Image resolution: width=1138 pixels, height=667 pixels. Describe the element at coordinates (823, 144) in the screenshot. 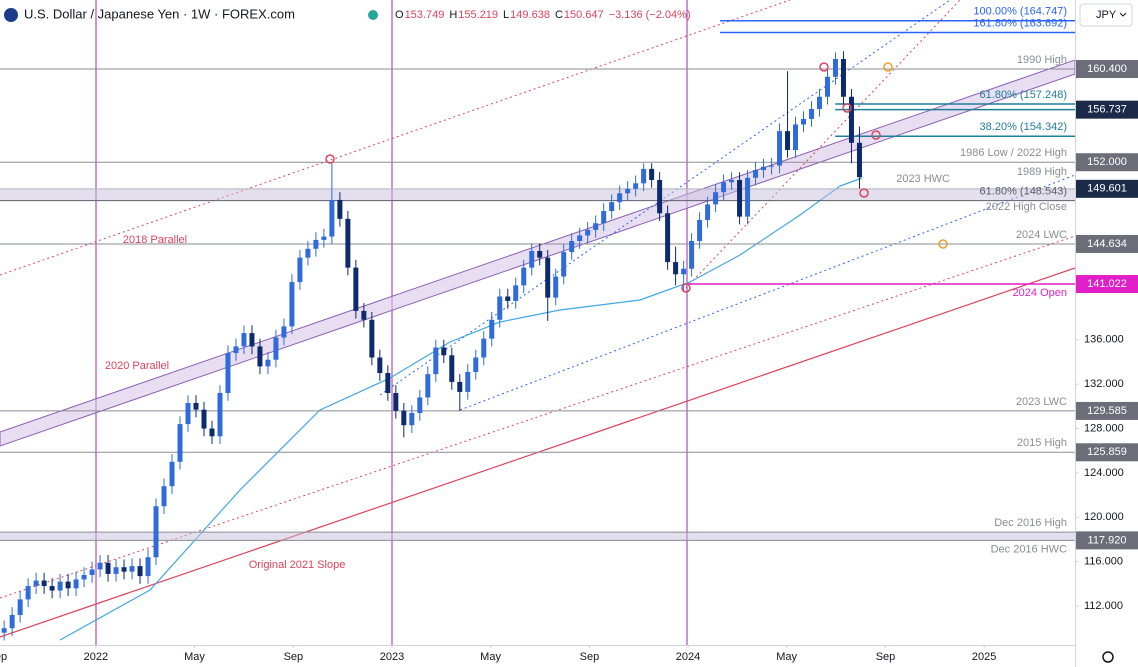

I see `trendline` at that location.